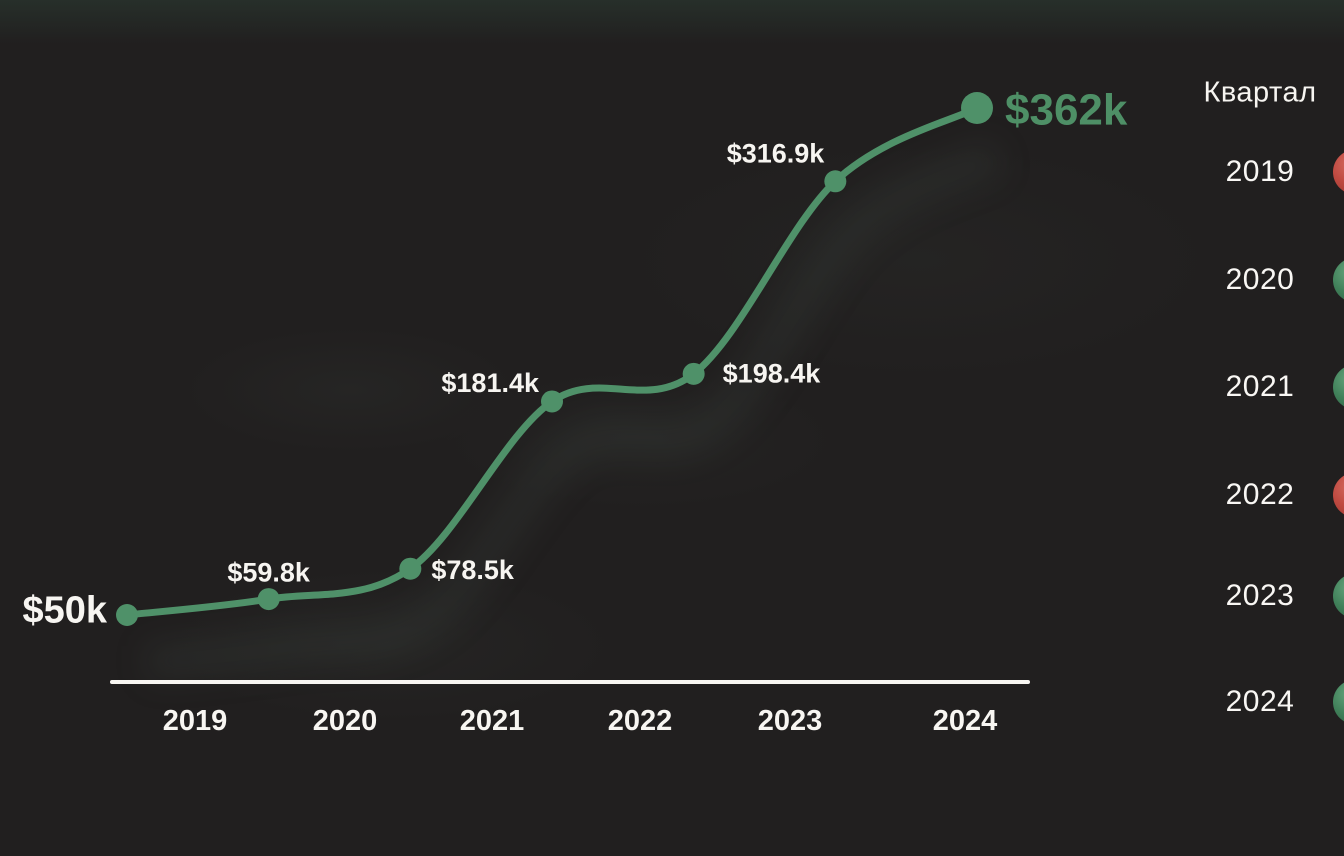 This screenshot has height=856, width=1344. Describe the element at coordinates (1260, 279) in the screenshot. I see `legend-year-label: 2020` at that location.